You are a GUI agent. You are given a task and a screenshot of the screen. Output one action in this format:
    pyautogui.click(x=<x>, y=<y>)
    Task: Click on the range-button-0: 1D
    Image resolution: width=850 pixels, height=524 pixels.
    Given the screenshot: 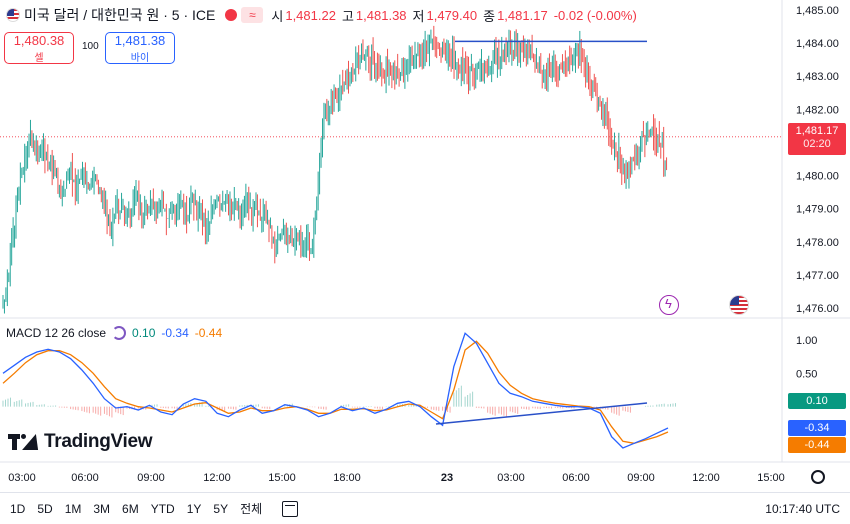 What is the action you would take?
    pyautogui.click(x=18, y=508)
    